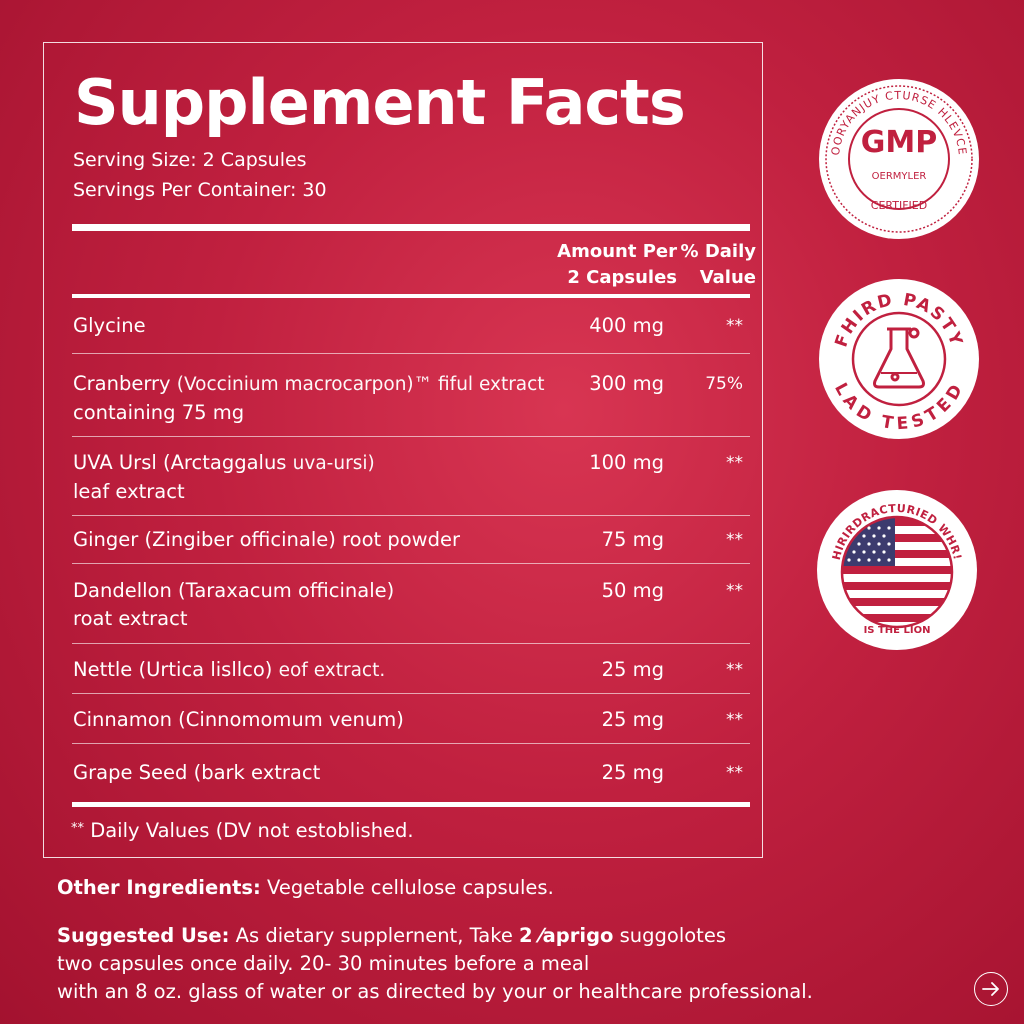 This screenshot has height=1024, width=1024. I want to click on daily-value-footnote: ** Daily Values (DV not estoblished., so click(242, 830).